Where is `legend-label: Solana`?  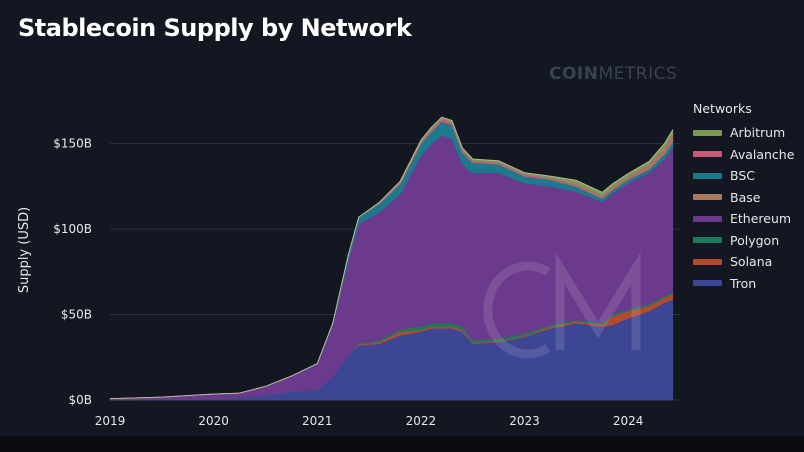 legend-label: Solana is located at coordinates (751, 262).